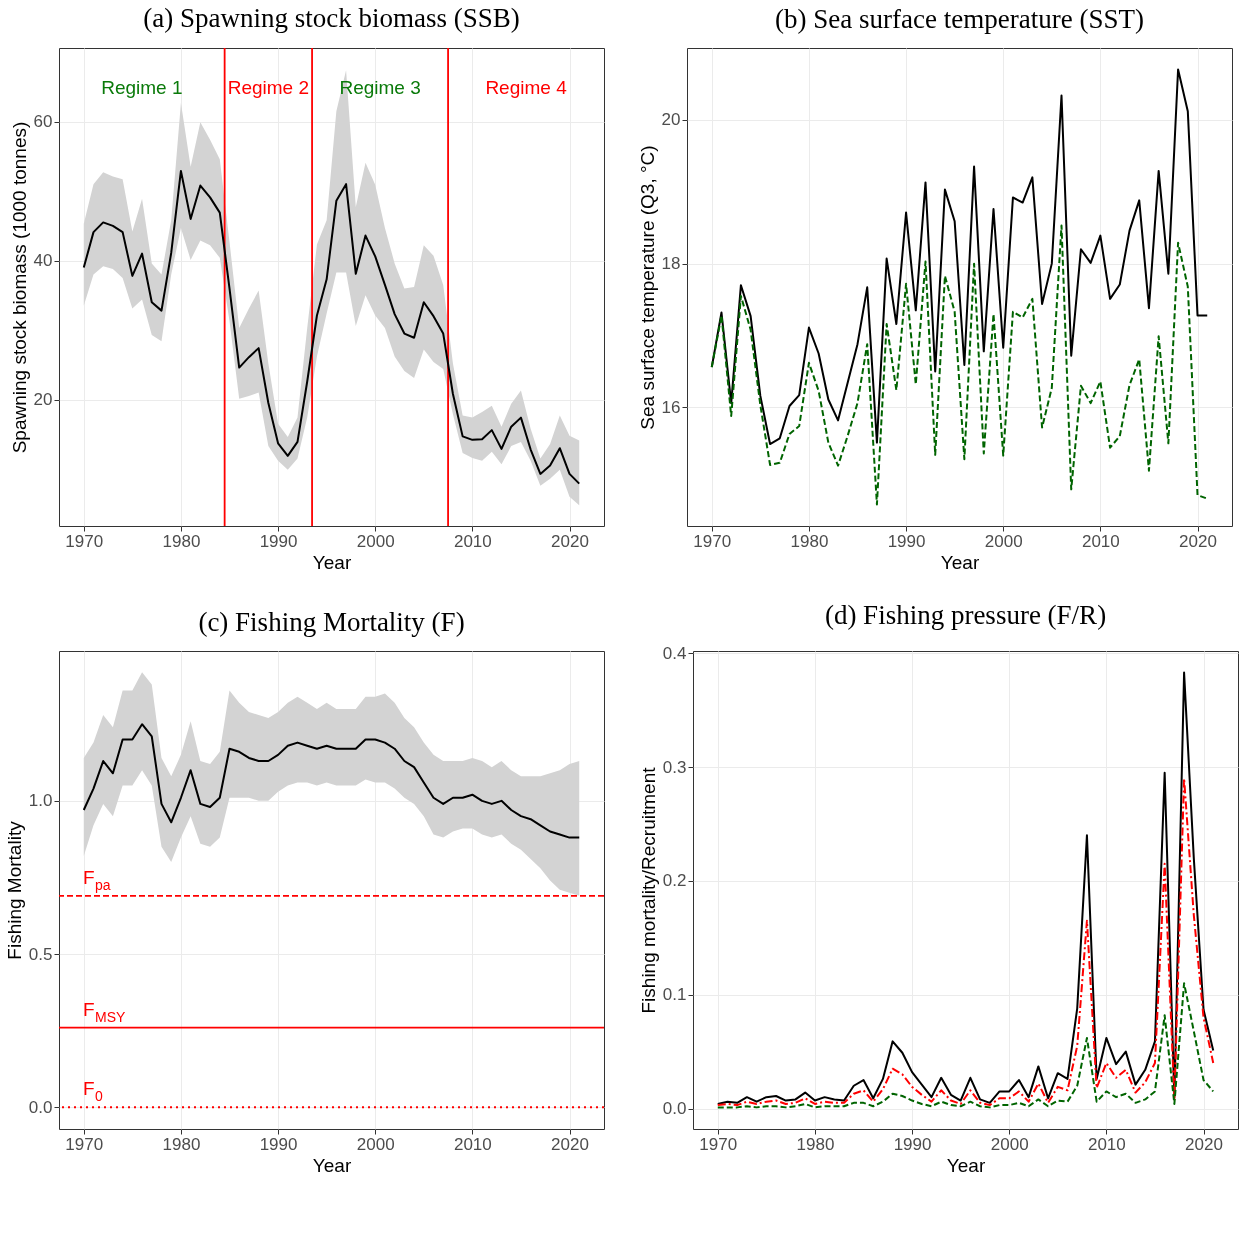 This screenshot has width=1252, height=1235. I want to click on y-tick-label: 0.1, so click(674, 995).